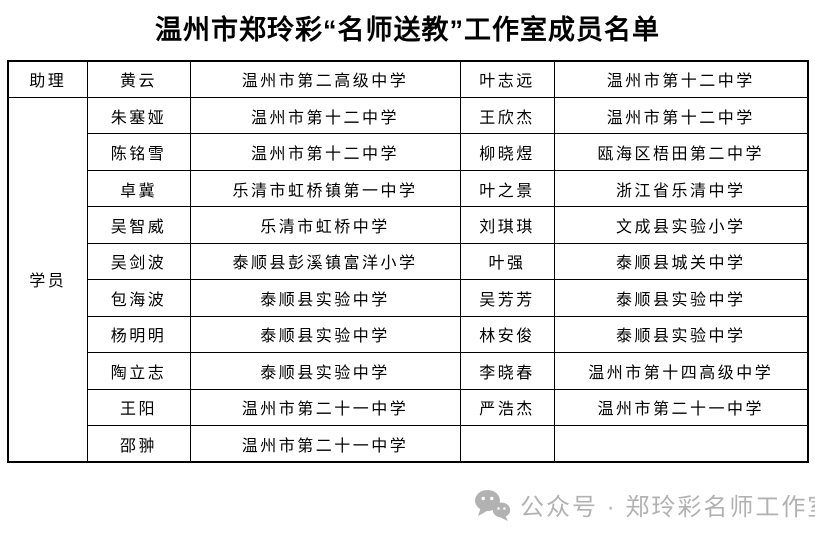 This screenshot has height=541, width=815. I want to click on role-cell-assistant: 助理, so click(47, 79).